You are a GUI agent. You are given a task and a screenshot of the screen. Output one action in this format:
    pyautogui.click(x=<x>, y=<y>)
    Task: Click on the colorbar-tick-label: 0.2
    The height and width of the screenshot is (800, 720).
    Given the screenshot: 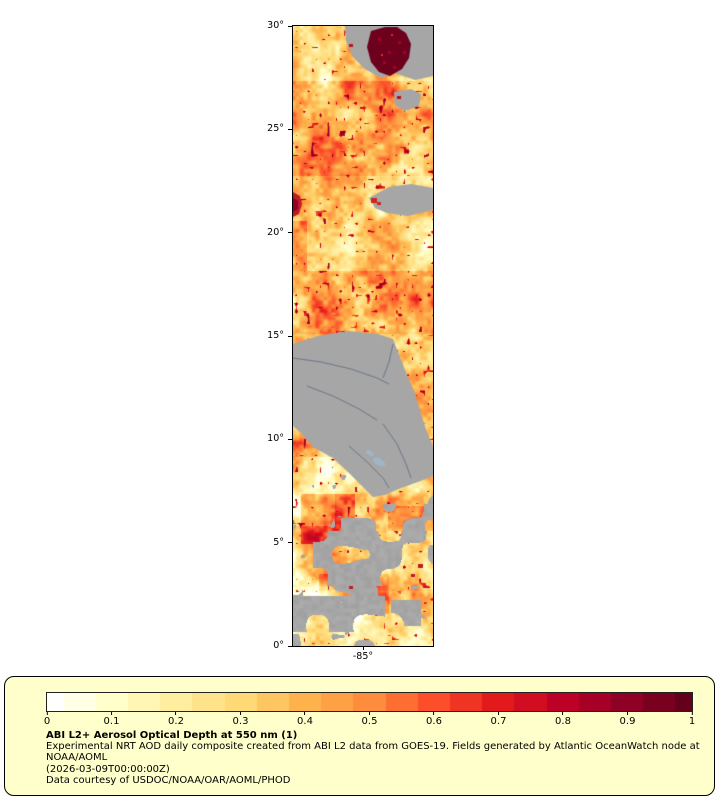 What is the action you would take?
    pyautogui.click(x=176, y=721)
    